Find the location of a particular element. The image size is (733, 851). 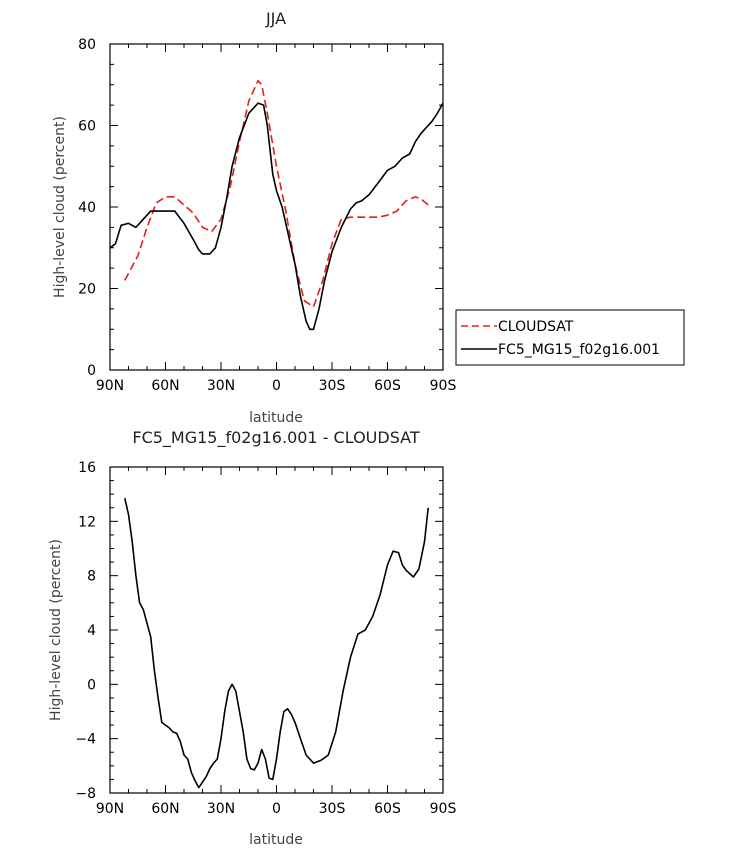

bottom-x-axis-label: latitude is located at coordinates (276, 840).